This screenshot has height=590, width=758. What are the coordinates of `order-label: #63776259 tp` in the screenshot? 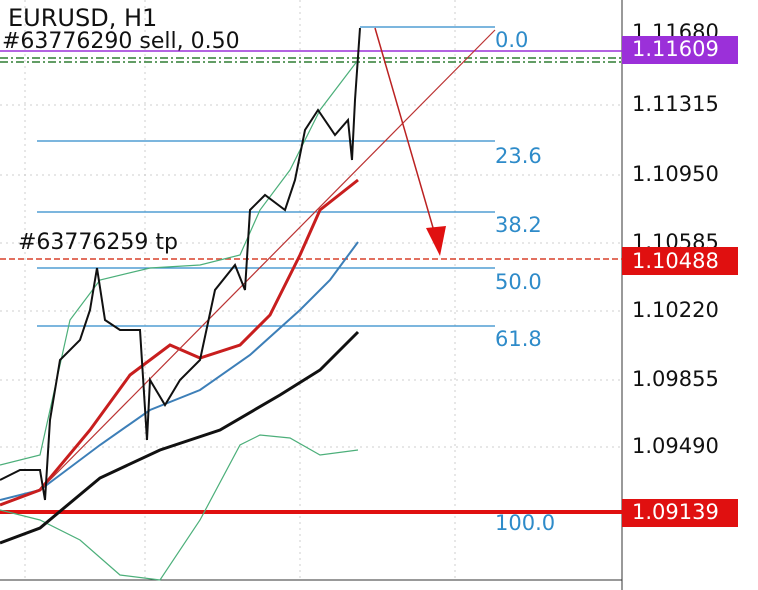 It's located at (98, 242).